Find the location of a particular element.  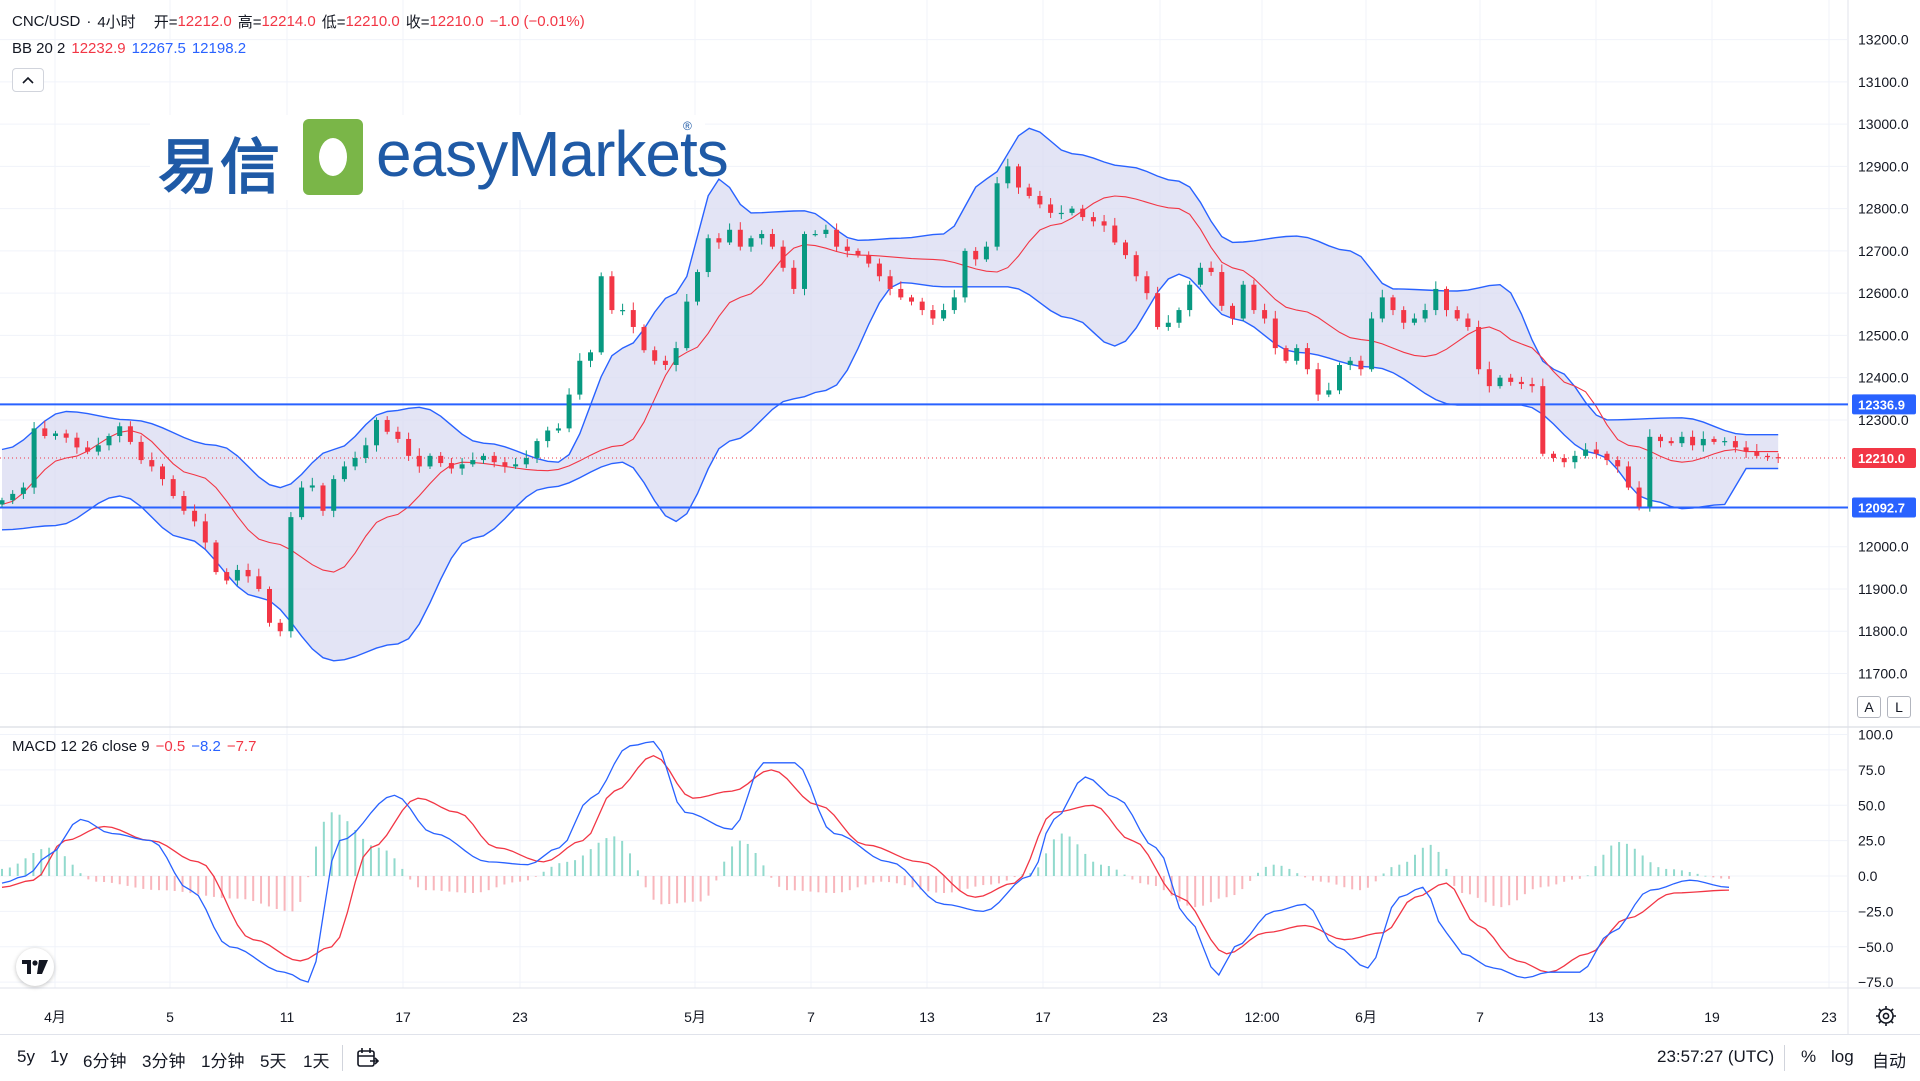

collapse-legend-button is located at coordinates (28, 80).